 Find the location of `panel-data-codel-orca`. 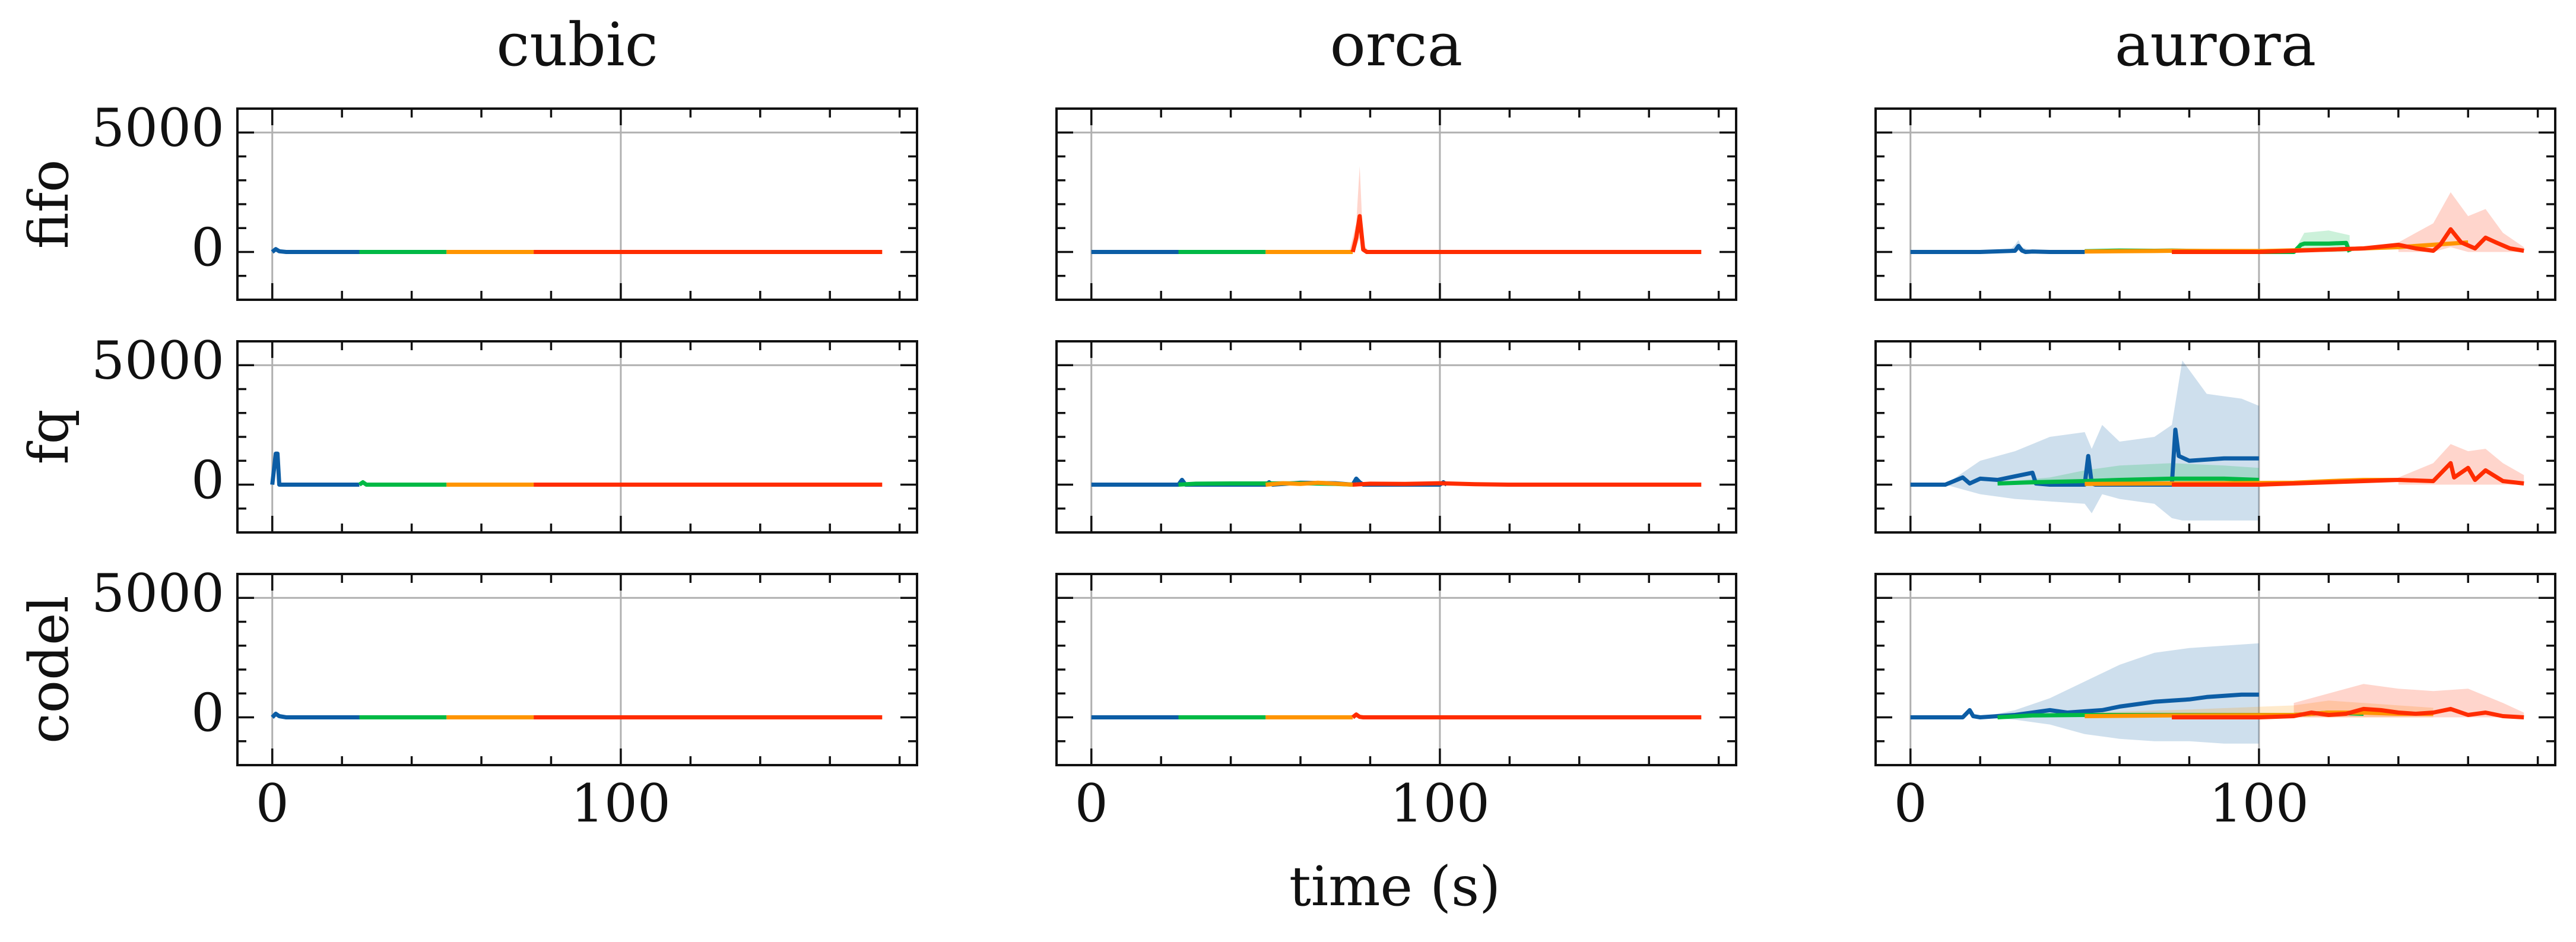

panel-data-codel-orca is located at coordinates (1396, 715).